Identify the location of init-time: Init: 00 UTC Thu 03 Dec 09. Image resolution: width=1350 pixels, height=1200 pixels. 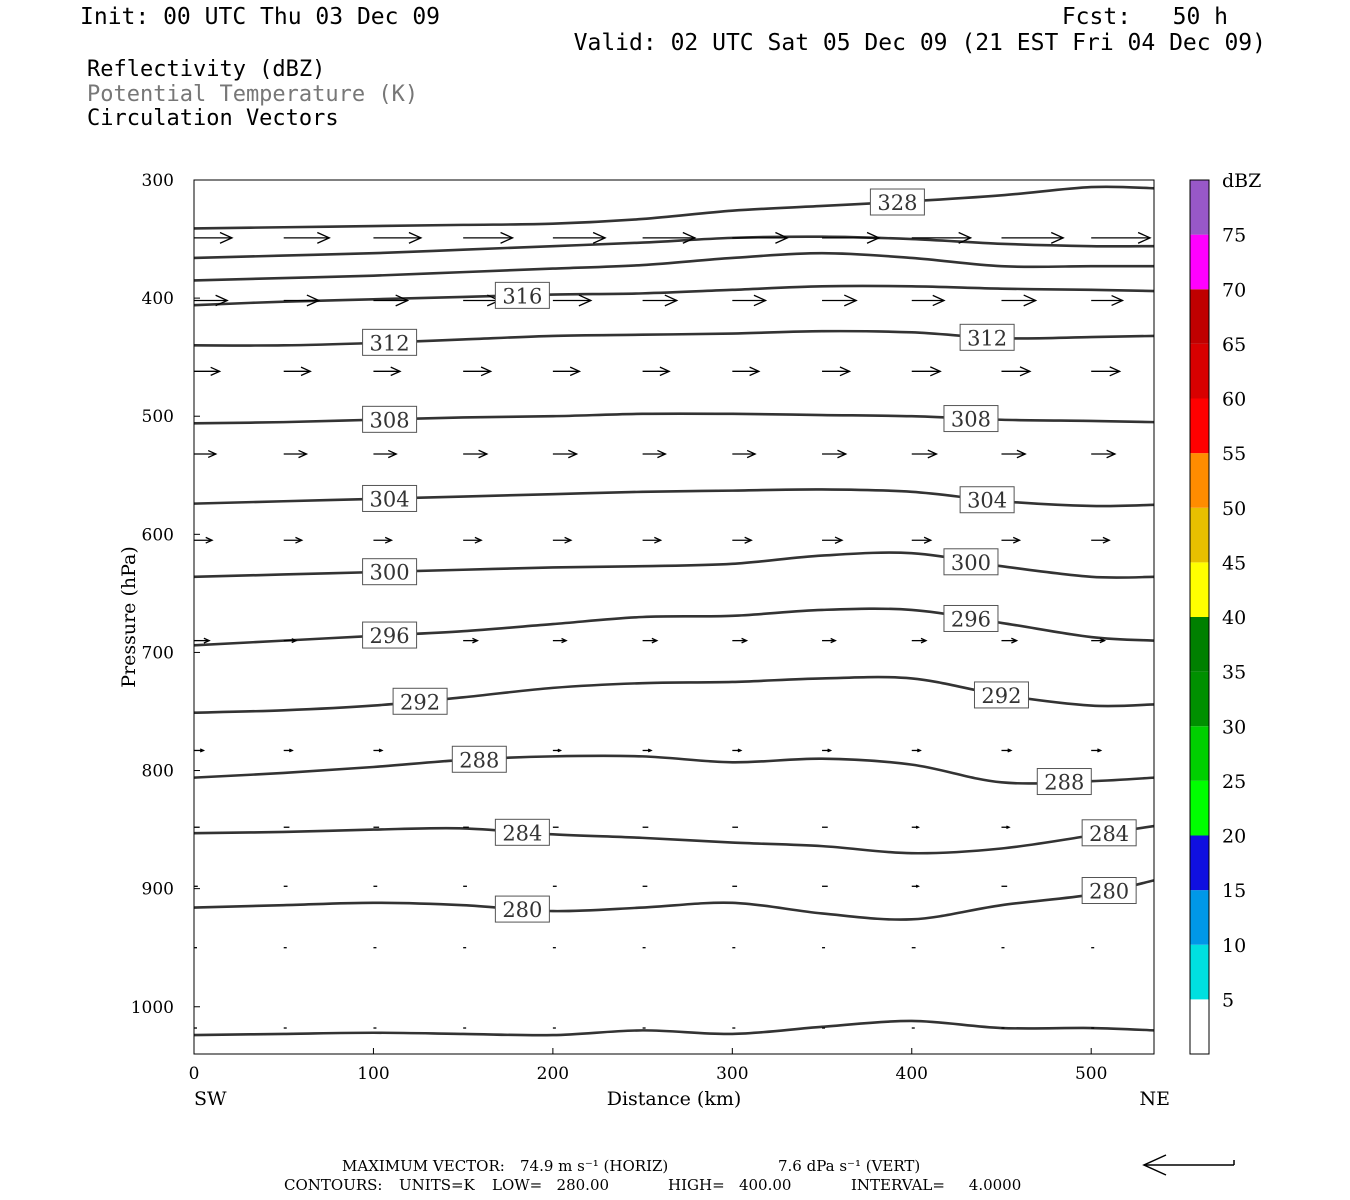
(260, 17).